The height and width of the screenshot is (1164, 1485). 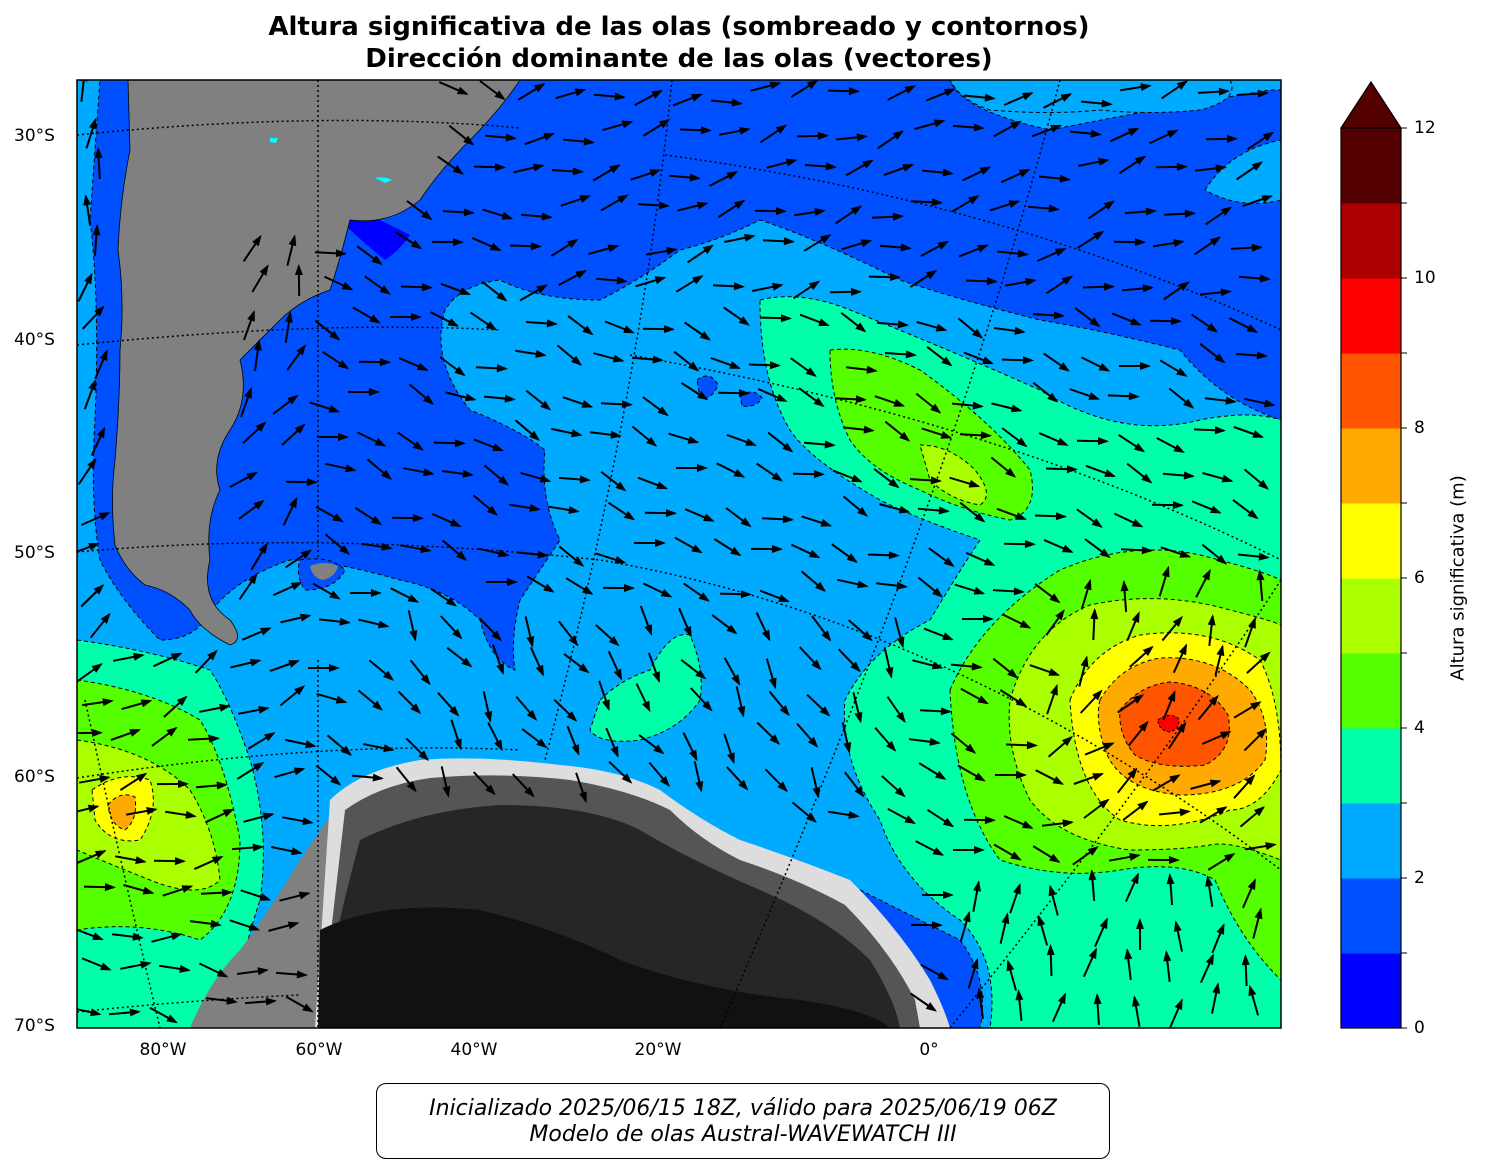 What do you see at coordinates (1419, 428) in the screenshot?
I see `colorbar-tick-8: 8` at bounding box center [1419, 428].